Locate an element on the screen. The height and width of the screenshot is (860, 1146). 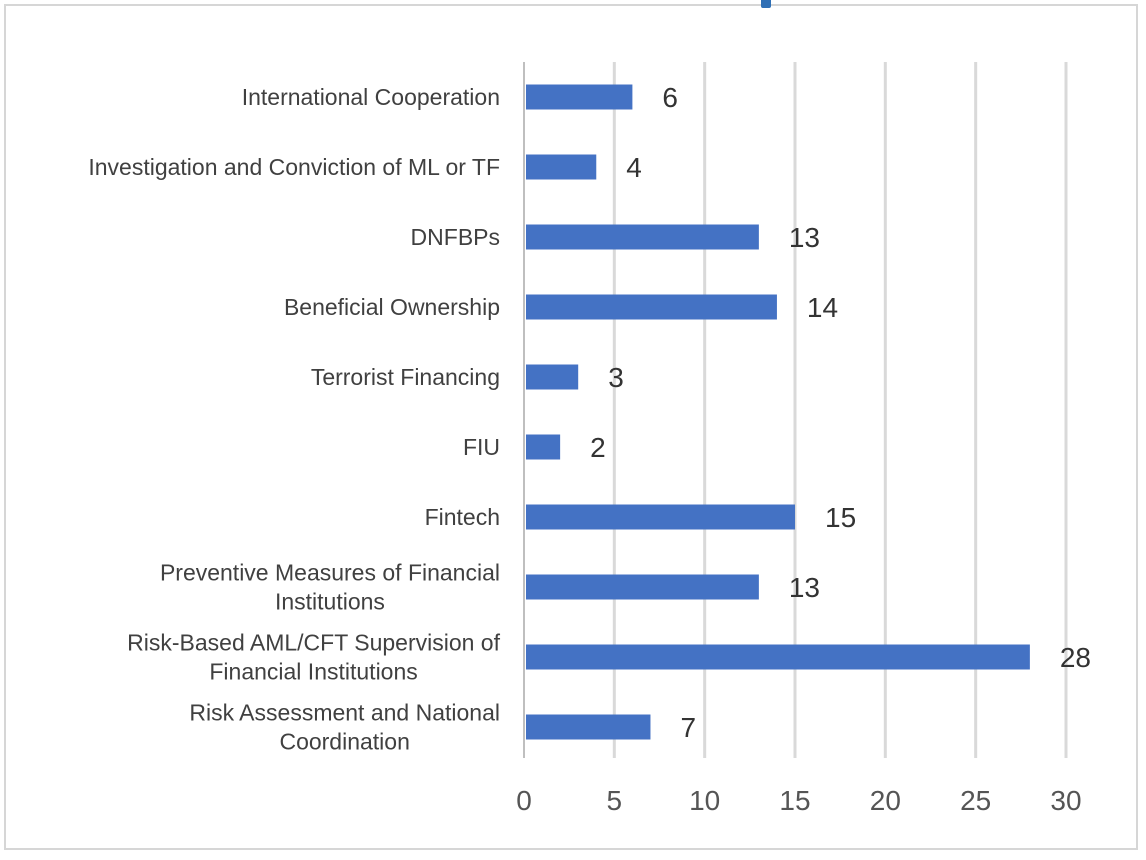
data-label-5: 3 is located at coordinates (616, 377).